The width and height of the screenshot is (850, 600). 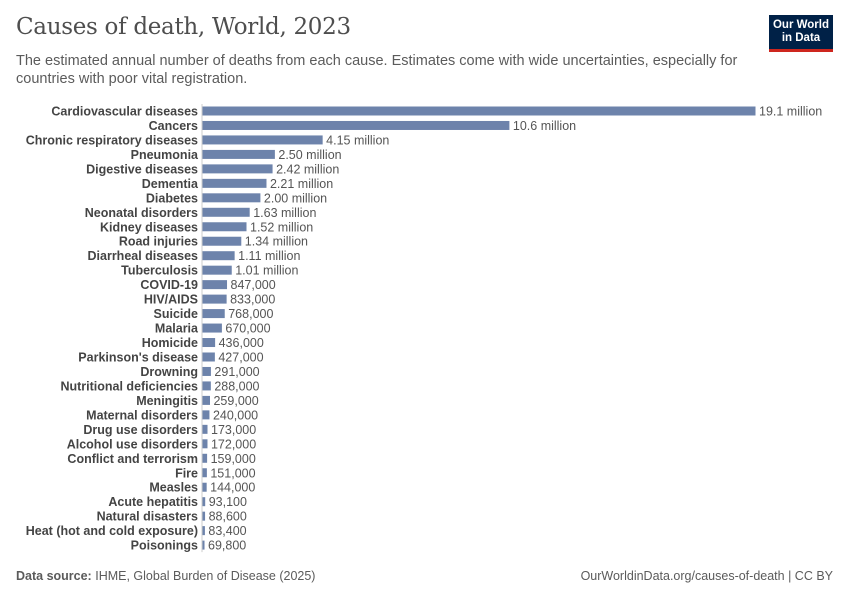 What do you see at coordinates (800, 25) in the screenshot?
I see `logo-line-1: Our World` at bounding box center [800, 25].